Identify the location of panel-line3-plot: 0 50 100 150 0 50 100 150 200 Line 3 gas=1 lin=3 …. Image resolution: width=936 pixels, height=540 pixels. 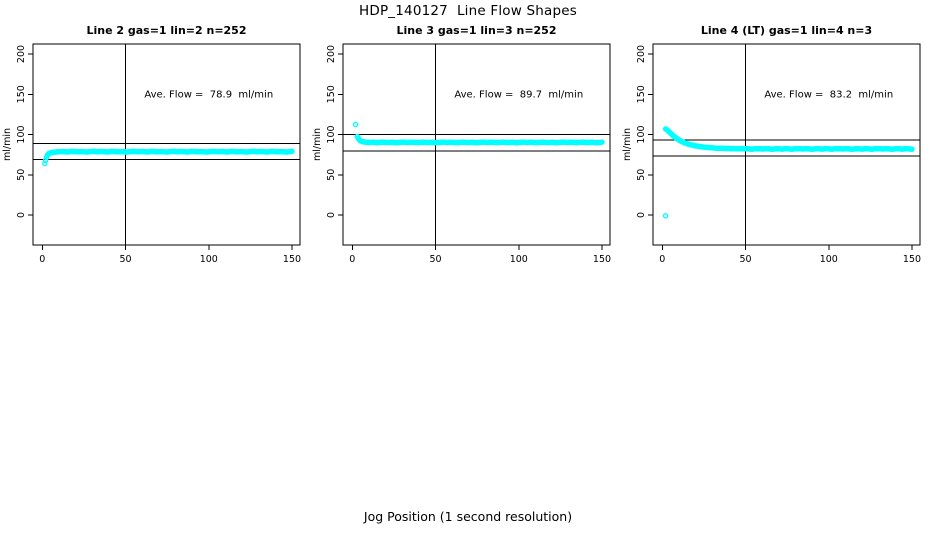
(461, 144).